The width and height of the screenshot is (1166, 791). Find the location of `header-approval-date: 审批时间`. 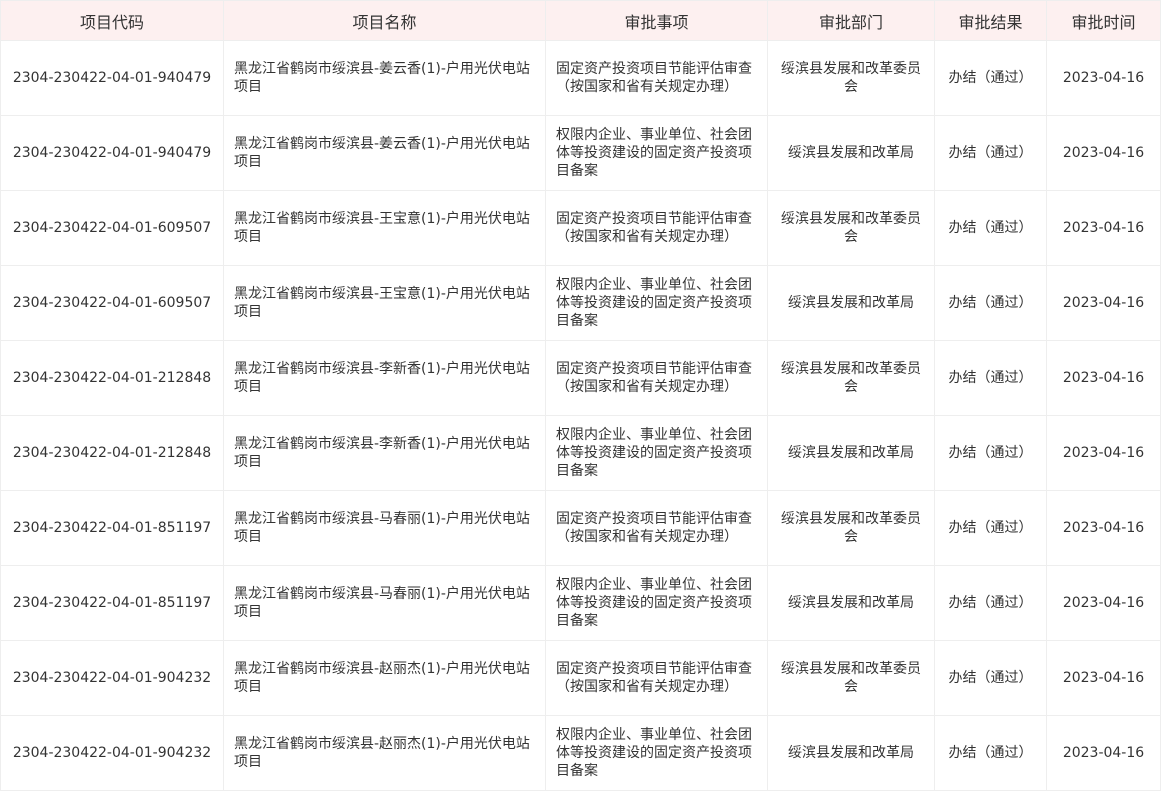

header-approval-date: 审批时间 is located at coordinates (1103, 20).